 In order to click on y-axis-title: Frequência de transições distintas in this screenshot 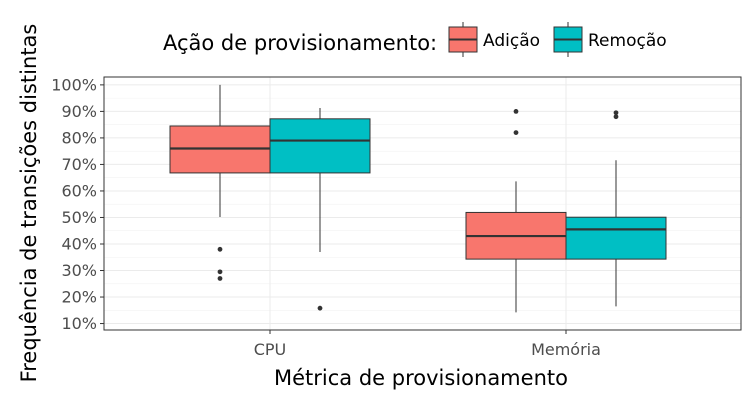, I will do `click(29, 203)`.